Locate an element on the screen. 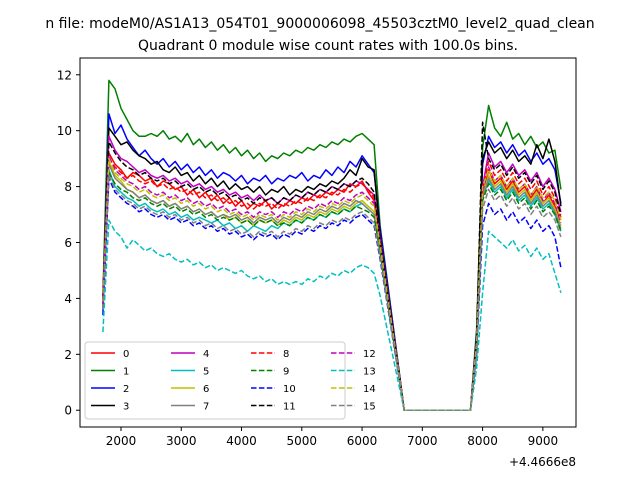 Image resolution: width=640 pixels, height=480 pixels. legend-label-0: 0 is located at coordinates (126, 354).